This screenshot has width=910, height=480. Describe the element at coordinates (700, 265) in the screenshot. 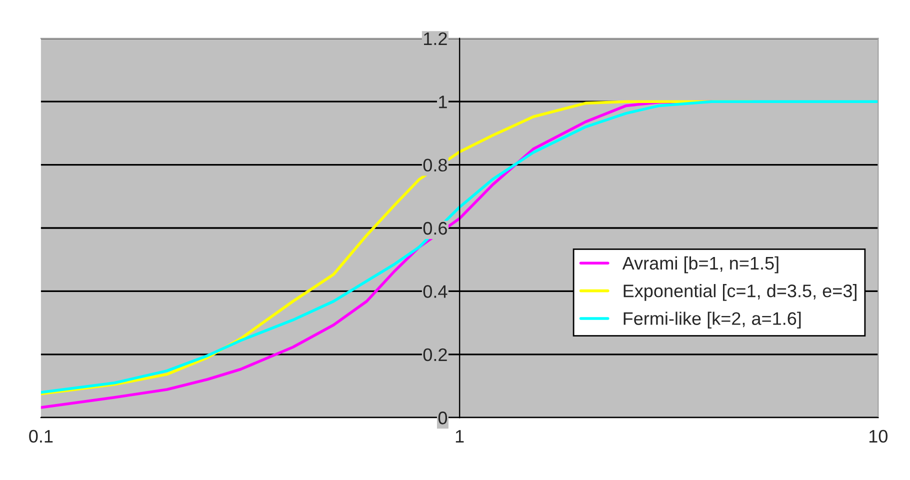

I see `legend-label: Avrami [b=1, n=1.5]` at that location.